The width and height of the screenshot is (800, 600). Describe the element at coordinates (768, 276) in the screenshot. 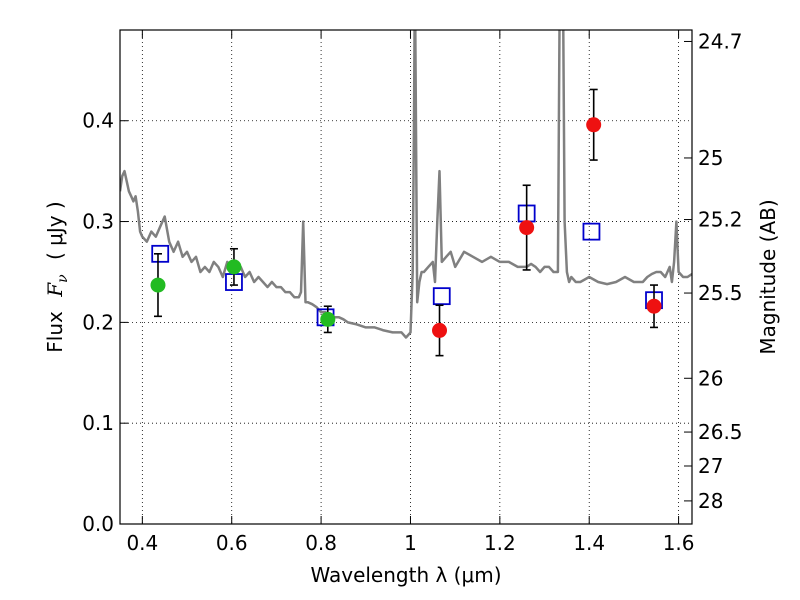

I see `y2-axis-label: Magnitude (AB)` at that location.